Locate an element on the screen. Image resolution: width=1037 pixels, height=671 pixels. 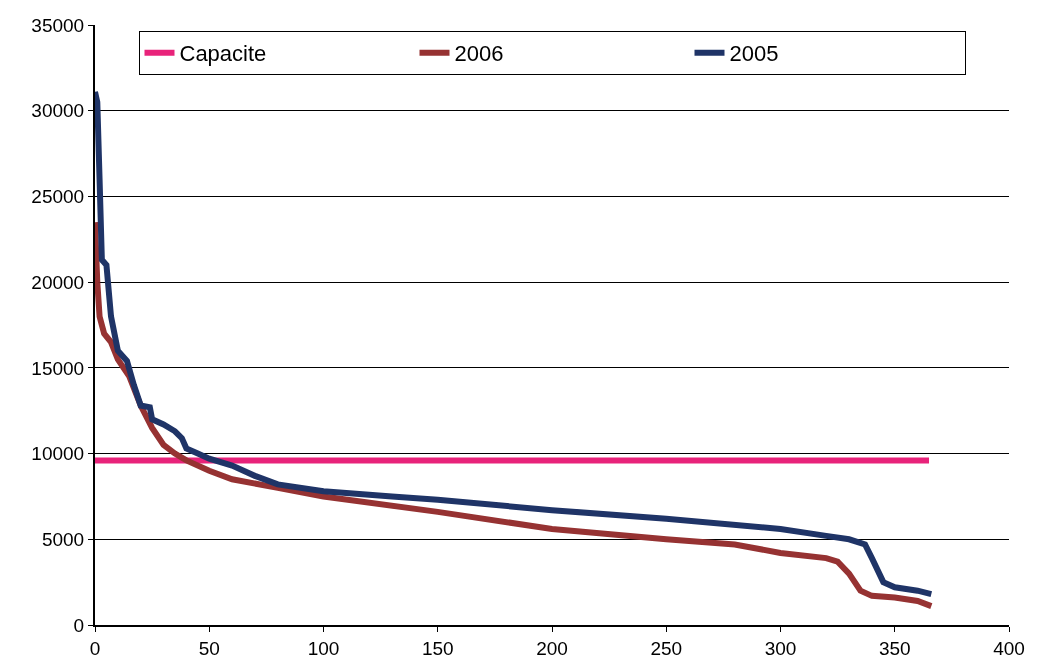
y-tick-label: 25000 is located at coordinates (58, 197).